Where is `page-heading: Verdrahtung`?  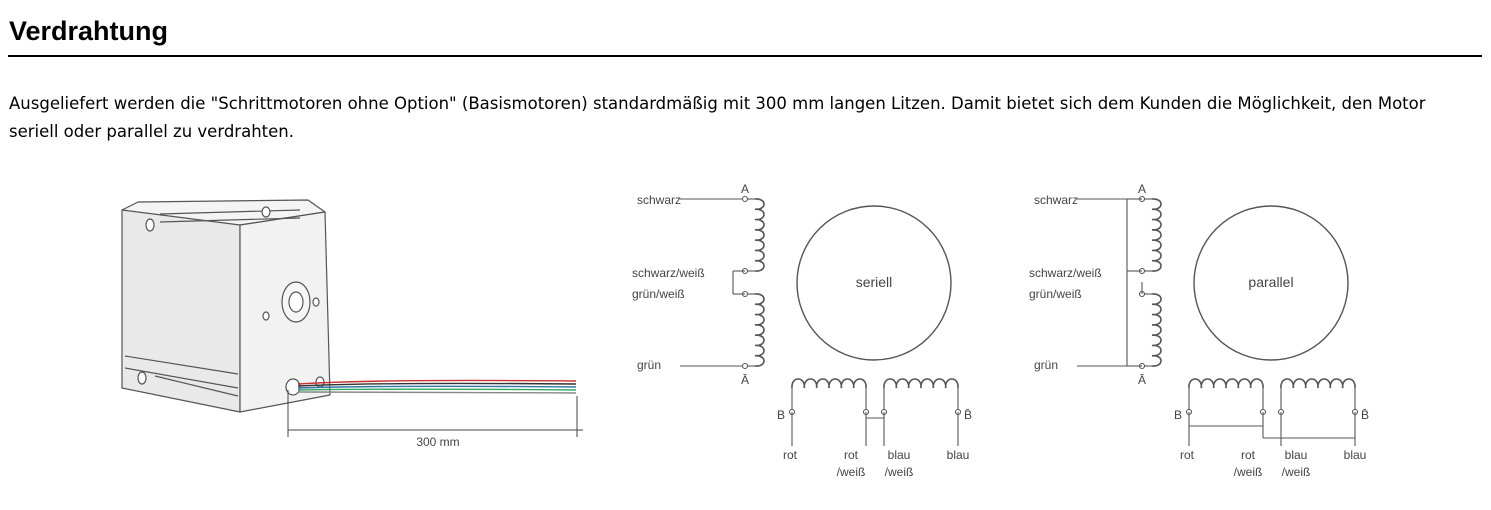 page-heading: Verdrahtung is located at coordinates (89, 31).